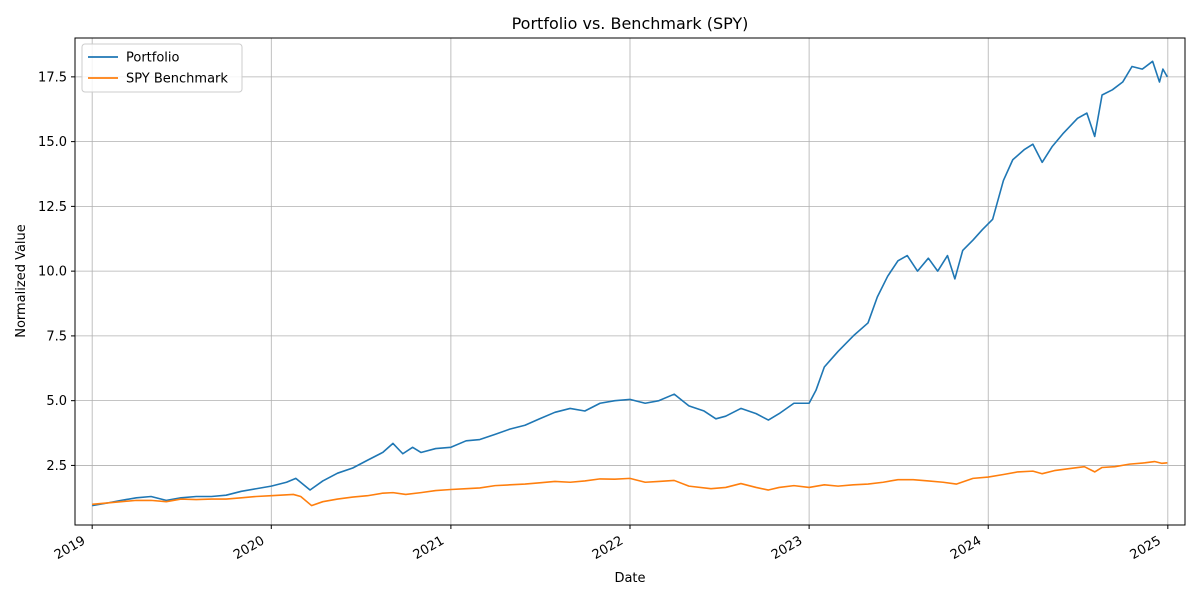 This screenshot has width=1200, height=600. What do you see at coordinates (56, 401) in the screenshot?
I see `y-tick-label: 5.0` at bounding box center [56, 401].